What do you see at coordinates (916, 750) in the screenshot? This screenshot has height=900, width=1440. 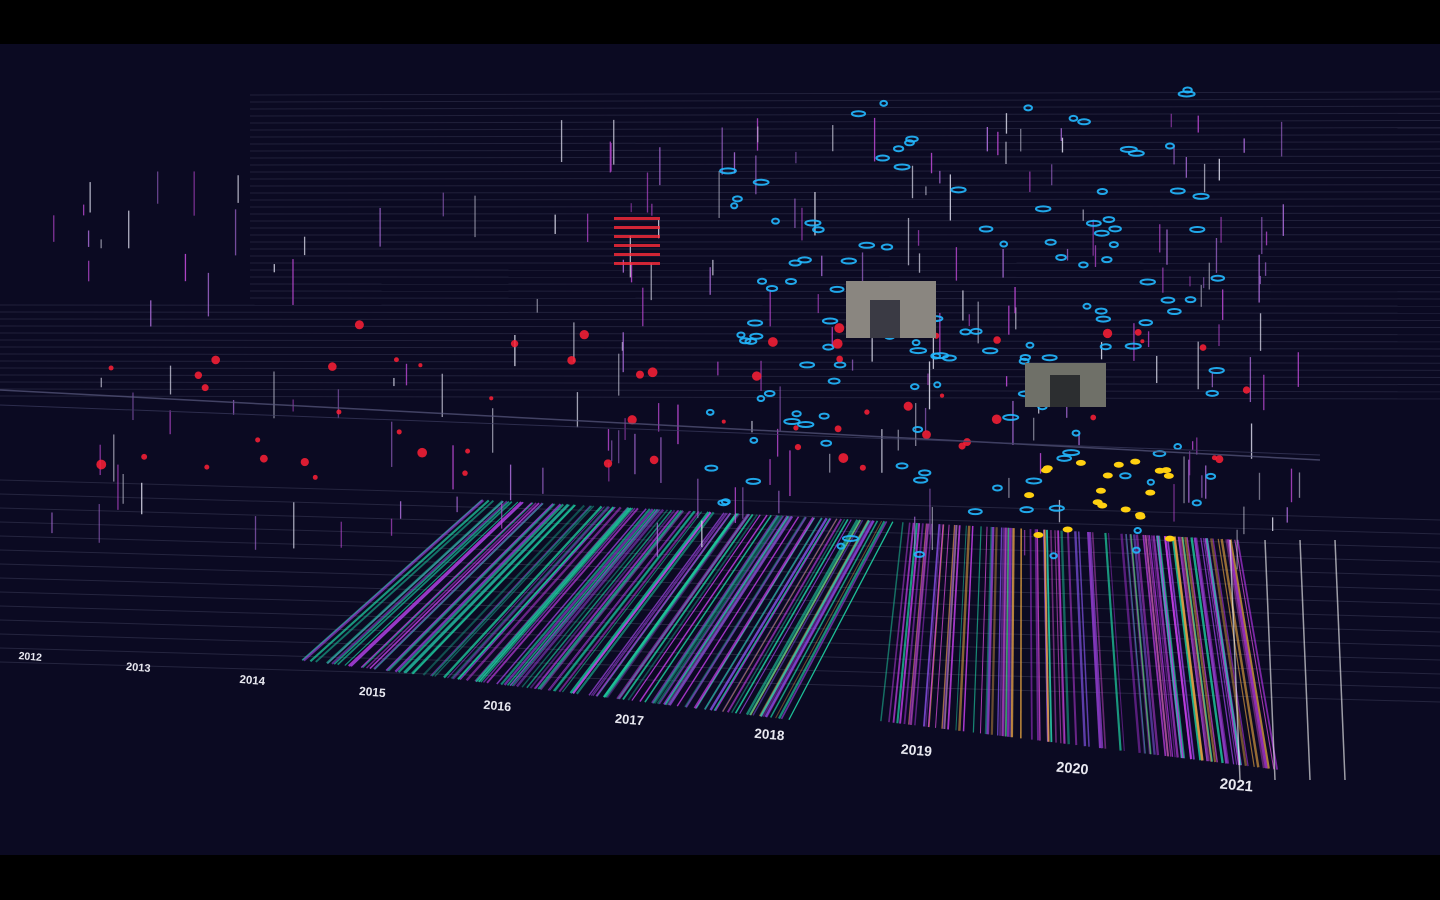 I see `year-label: 2019` at bounding box center [916, 750].